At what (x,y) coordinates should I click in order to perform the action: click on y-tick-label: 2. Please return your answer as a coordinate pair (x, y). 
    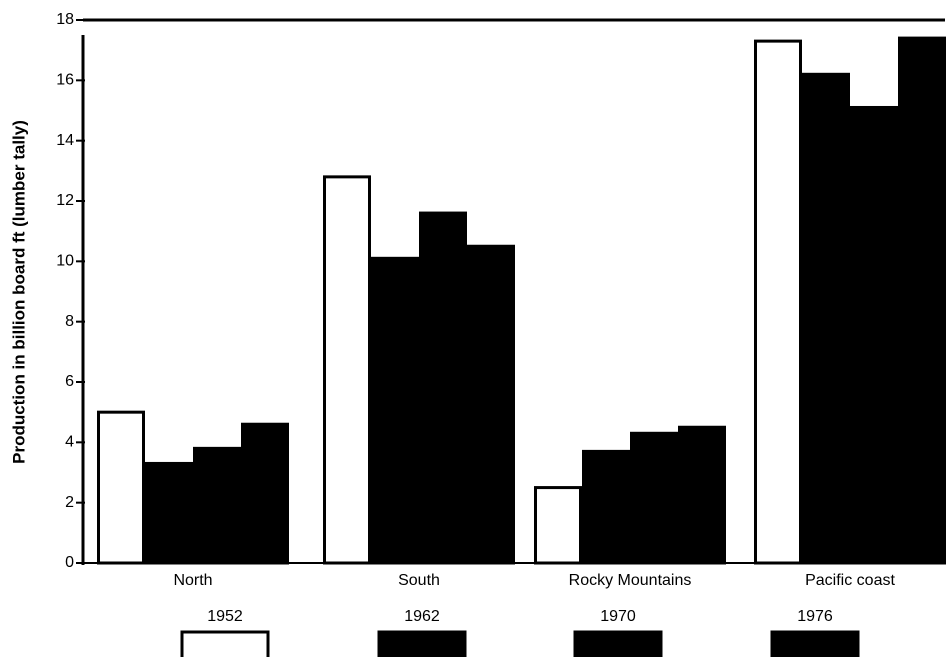
    Looking at the image, I should click on (69, 502).